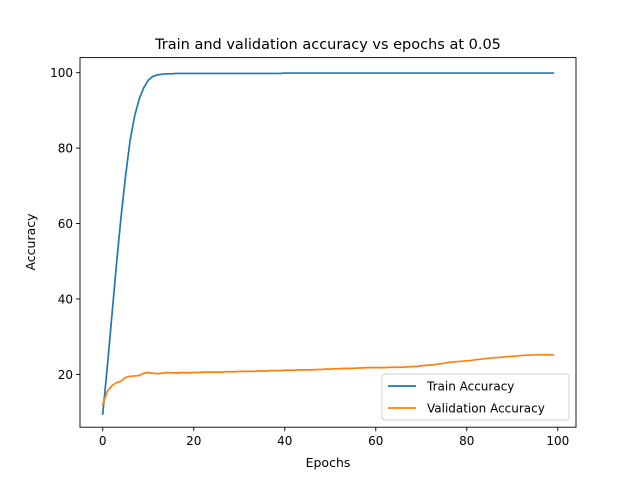 The image size is (640, 485). What do you see at coordinates (65, 149) in the screenshot?
I see `y-tick-label: 80` at bounding box center [65, 149].